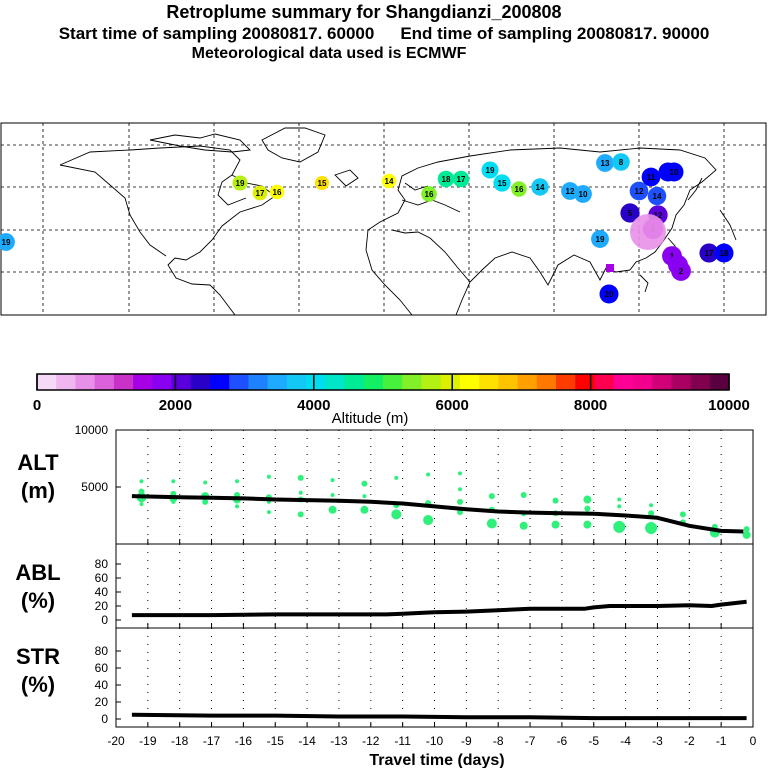 Image resolution: width=768 pixels, height=768 pixels. What do you see at coordinates (116, 741) in the screenshot?
I see `x-tick-label: -20` at bounding box center [116, 741].